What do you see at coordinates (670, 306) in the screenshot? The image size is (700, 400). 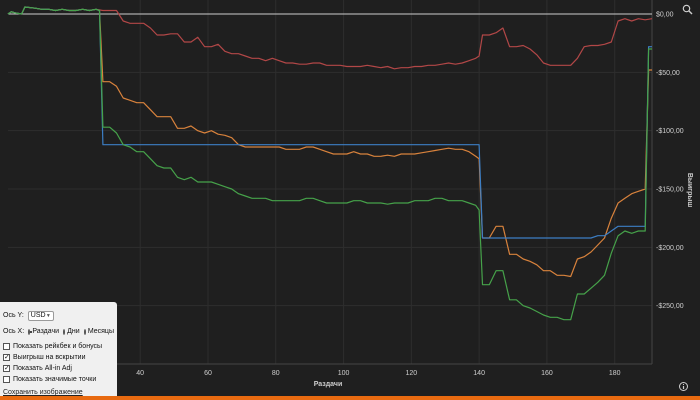 I see `y-tick-label: -$250,00` at bounding box center [670, 306].